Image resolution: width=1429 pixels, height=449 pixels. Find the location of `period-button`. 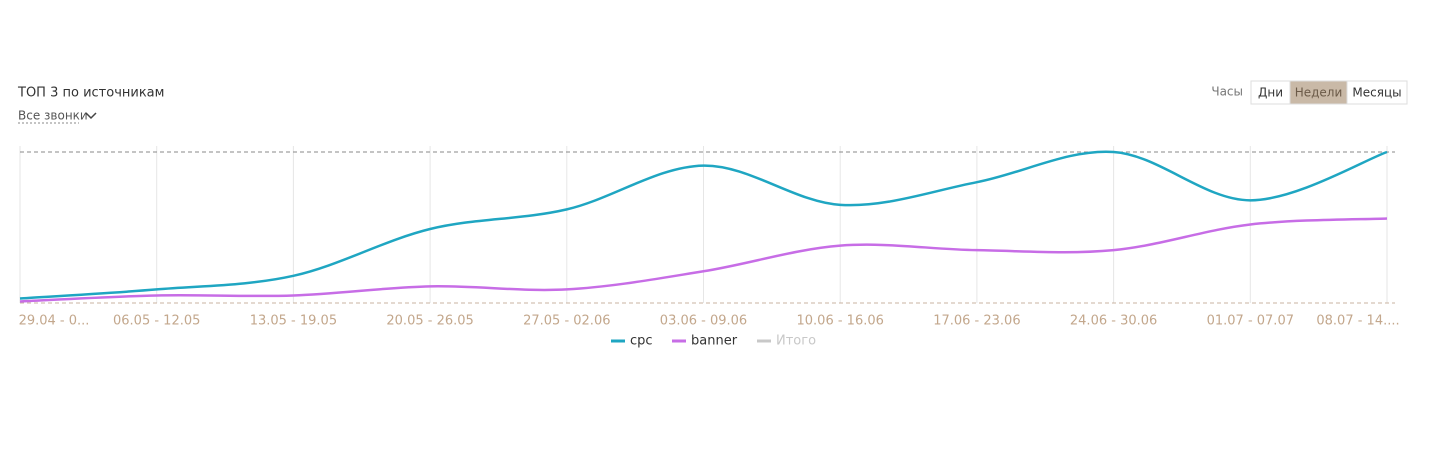

period-button is located at coordinates (1377, 92).